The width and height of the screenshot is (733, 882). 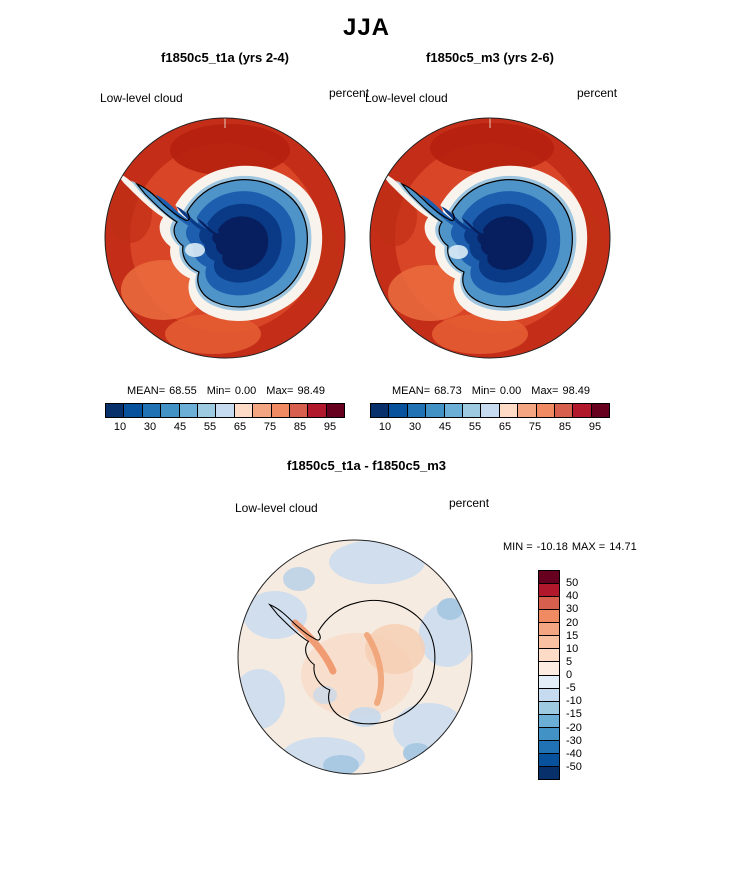 I want to click on map-left-polar-plot, so click(x=225, y=238).